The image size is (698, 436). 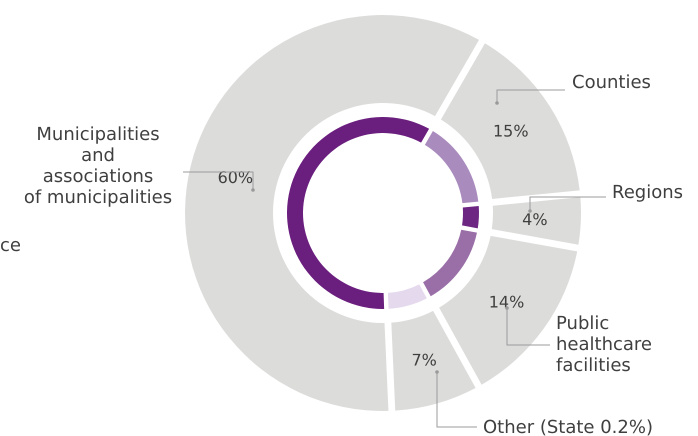 I want to click on data-label: 4%, so click(x=535, y=220).